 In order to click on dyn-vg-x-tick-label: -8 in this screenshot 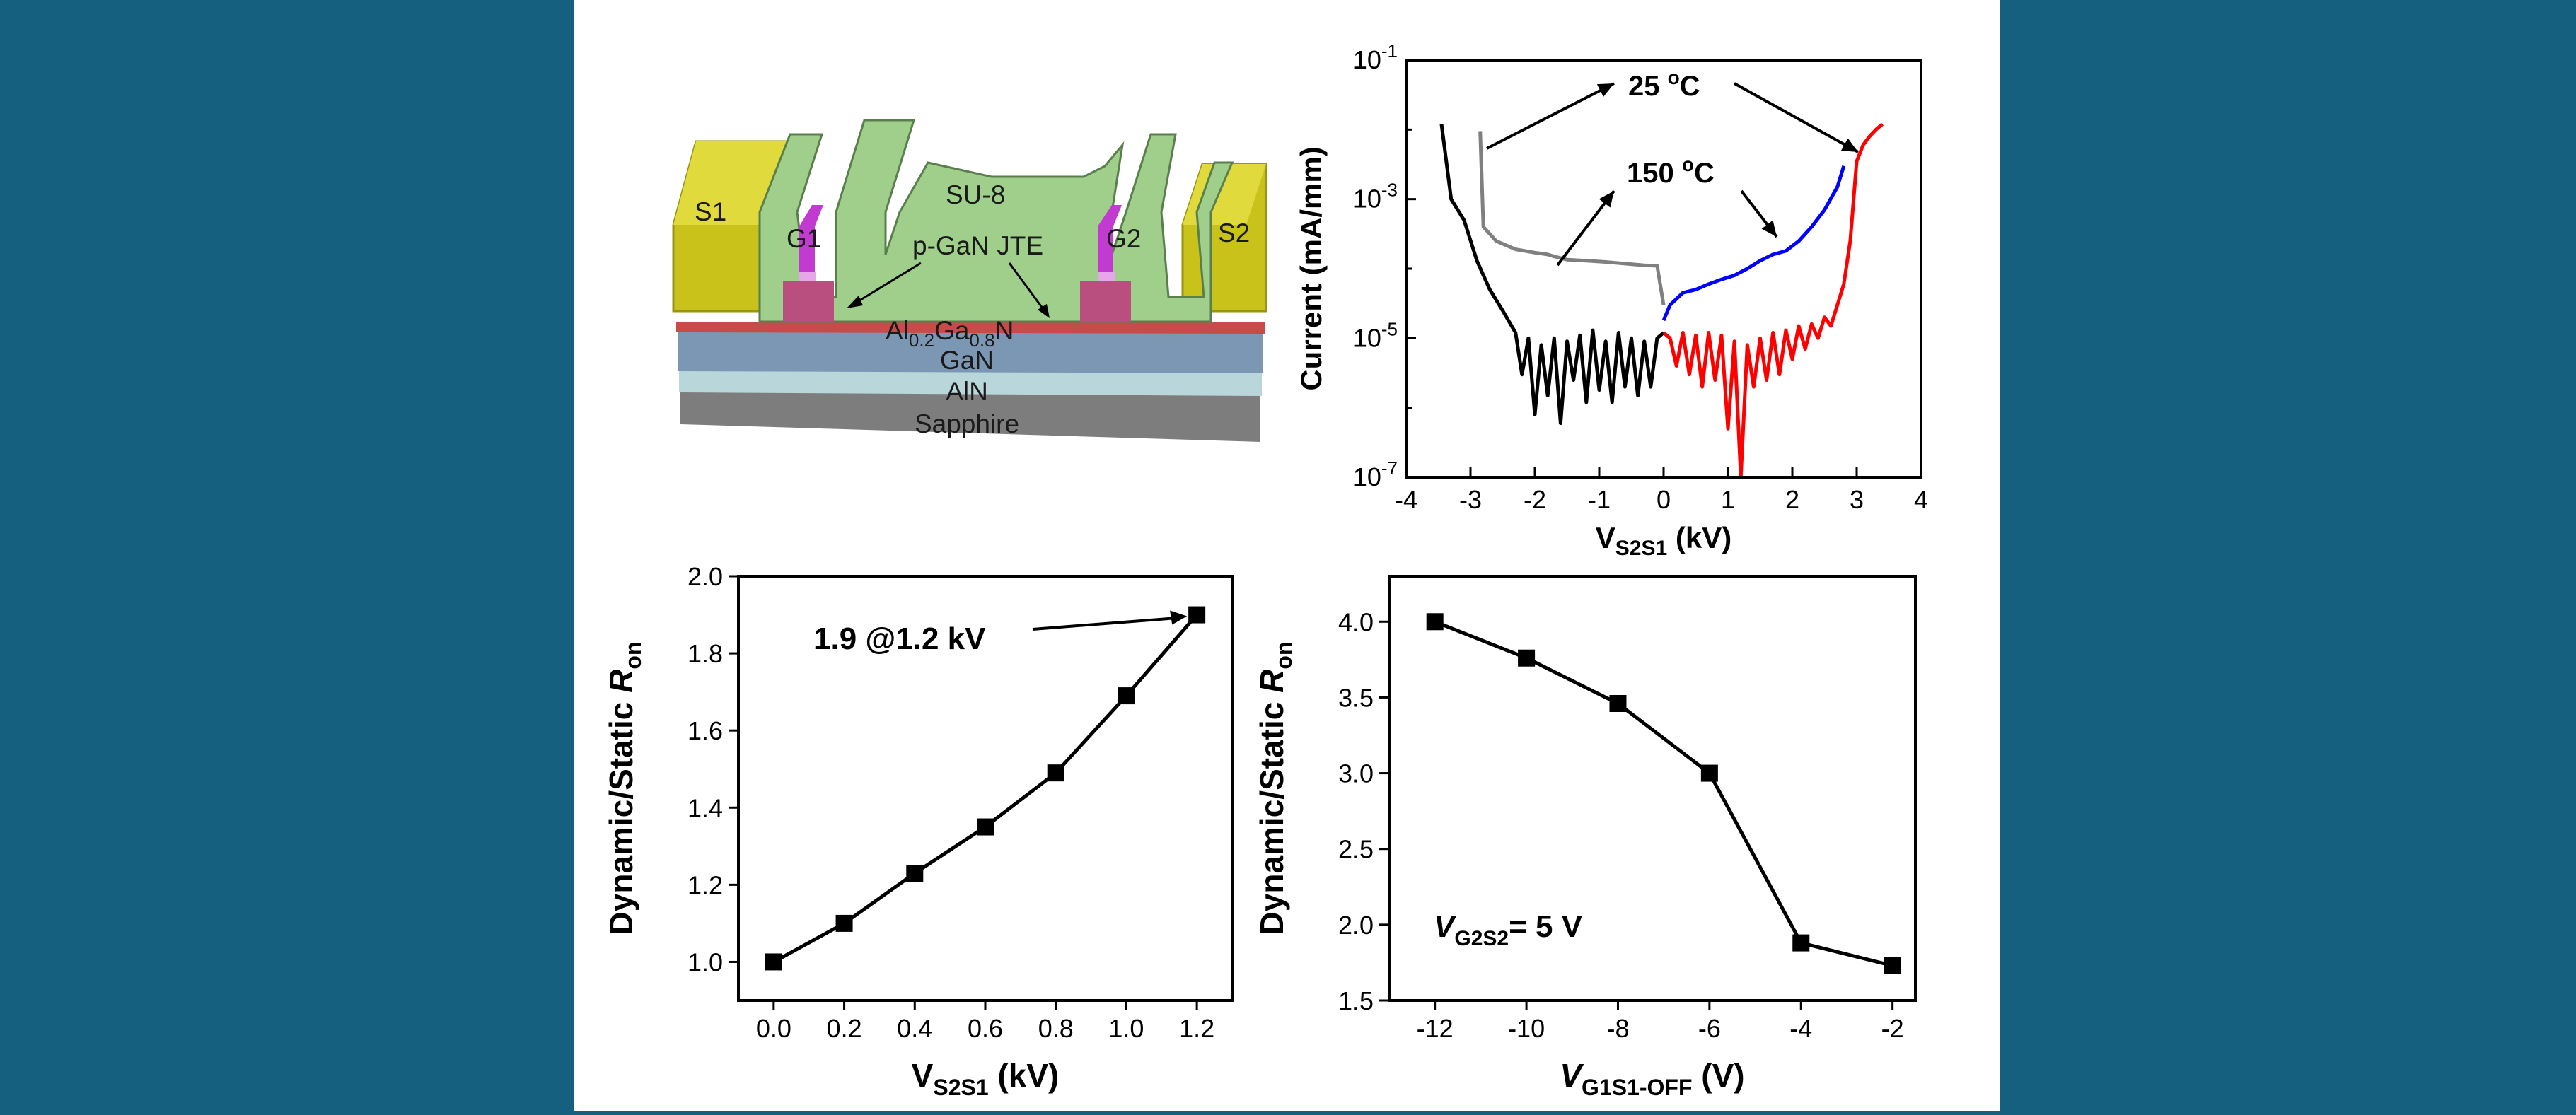, I will do `click(1617, 1028)`.